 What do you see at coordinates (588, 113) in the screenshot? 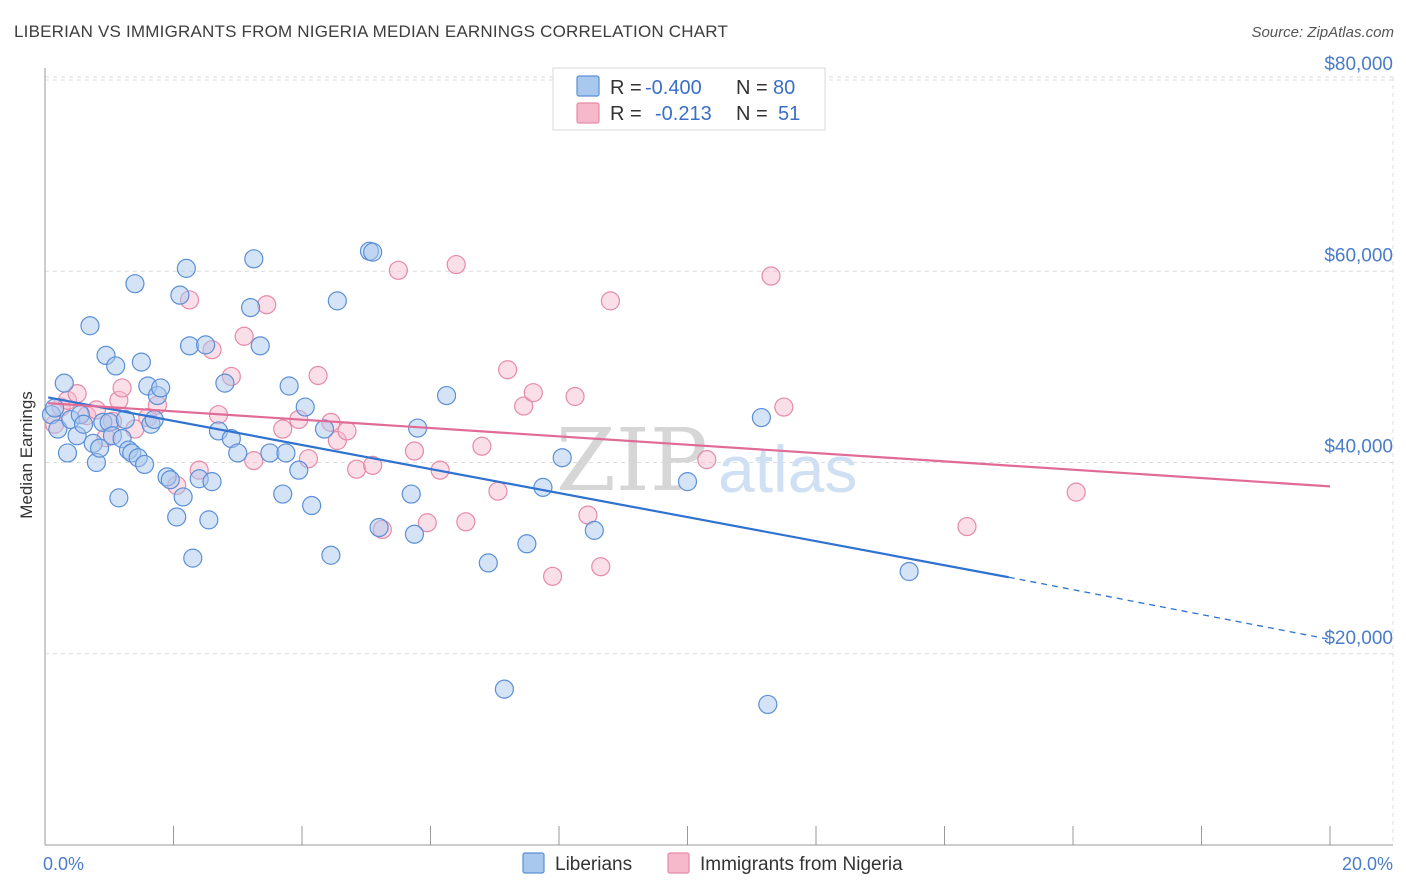
I see `legend-swatch-nigeria` at bounding box center [588, 113].